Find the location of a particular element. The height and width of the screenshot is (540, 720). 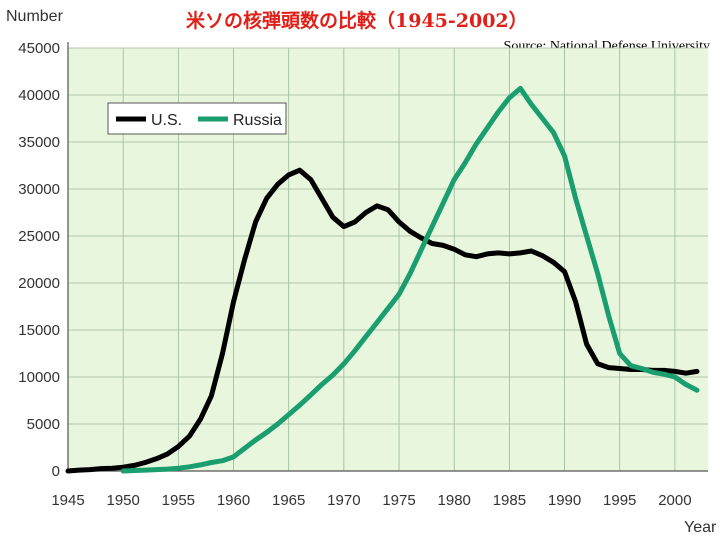

y-tick-label: 5000 is located at coordinates (43, 424).